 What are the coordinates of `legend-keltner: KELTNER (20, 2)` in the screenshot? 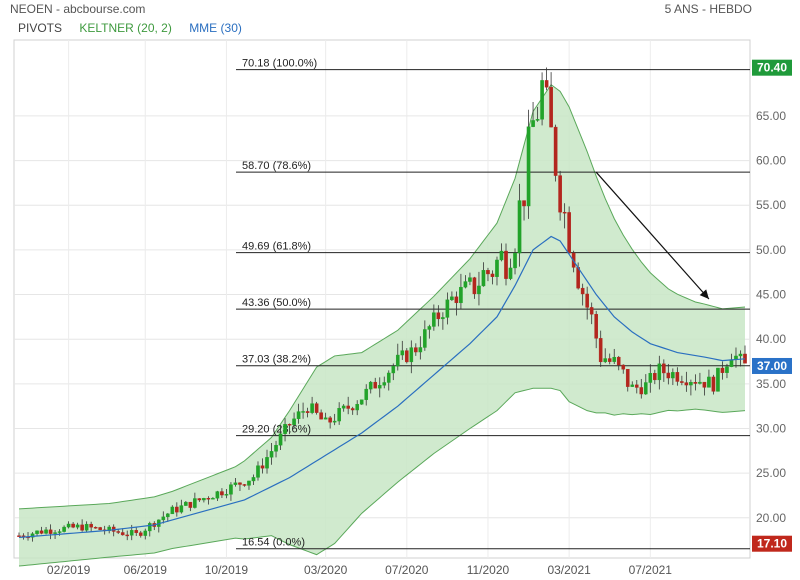 It's located at (125, 28).